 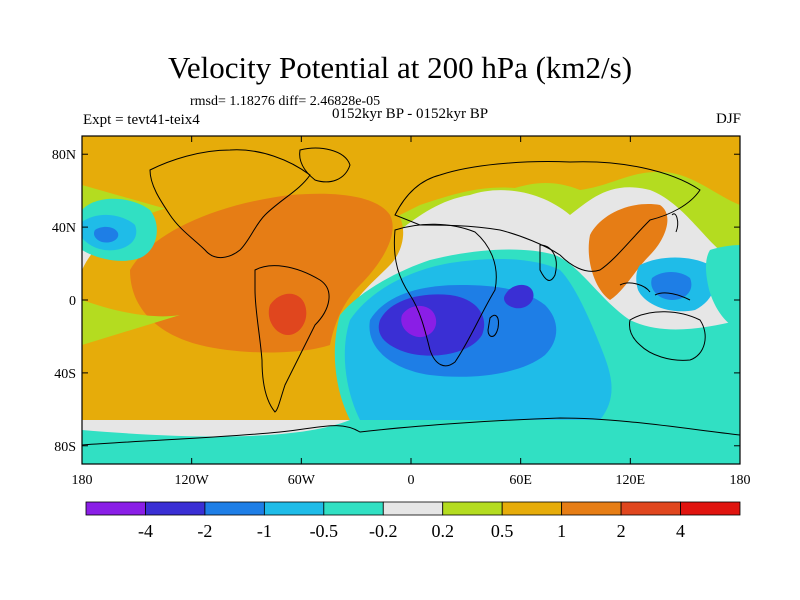 What do you see at coordinates (410, 114) in the screenshot?
I see `map-subtitle: 0152kyr BP - 0152kyr BP` at bounding box center [410, 114].